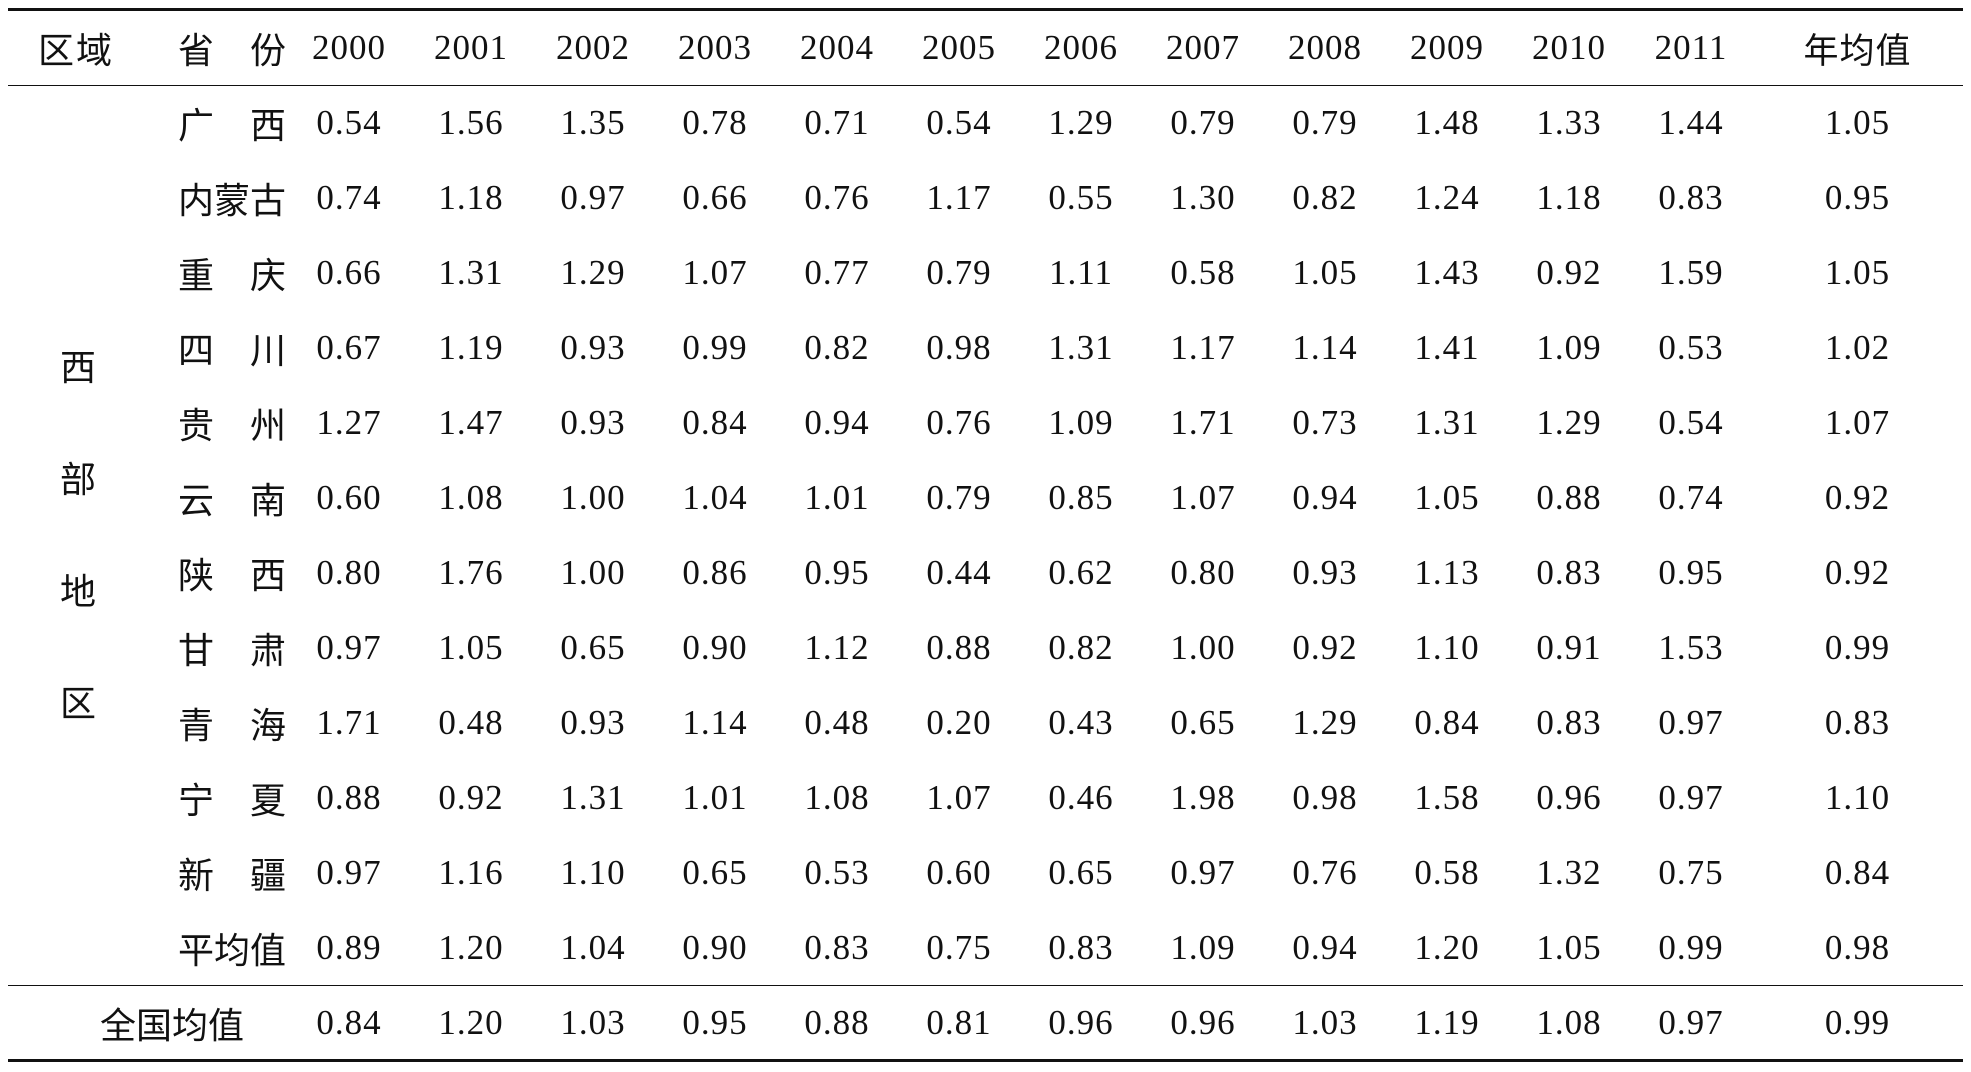 This screenshot has width=1971, height=1072. Describe the element at coordinates (471, 123) in the screenshot. I see `value-cell: 1.56` at that location.